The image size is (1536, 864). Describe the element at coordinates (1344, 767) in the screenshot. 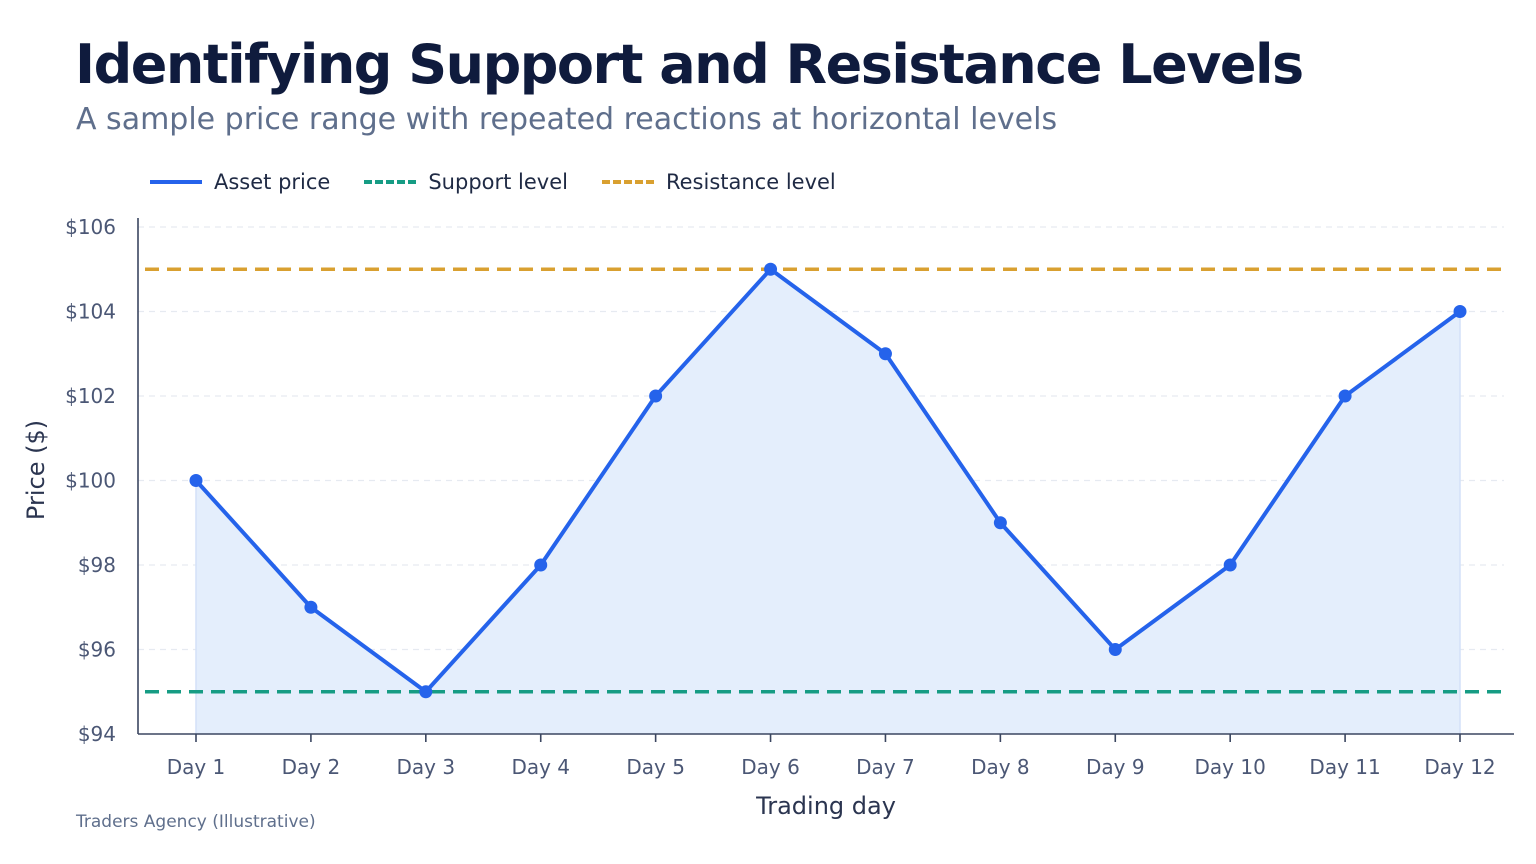

I see `x-tick-label: Day 11` at that location.